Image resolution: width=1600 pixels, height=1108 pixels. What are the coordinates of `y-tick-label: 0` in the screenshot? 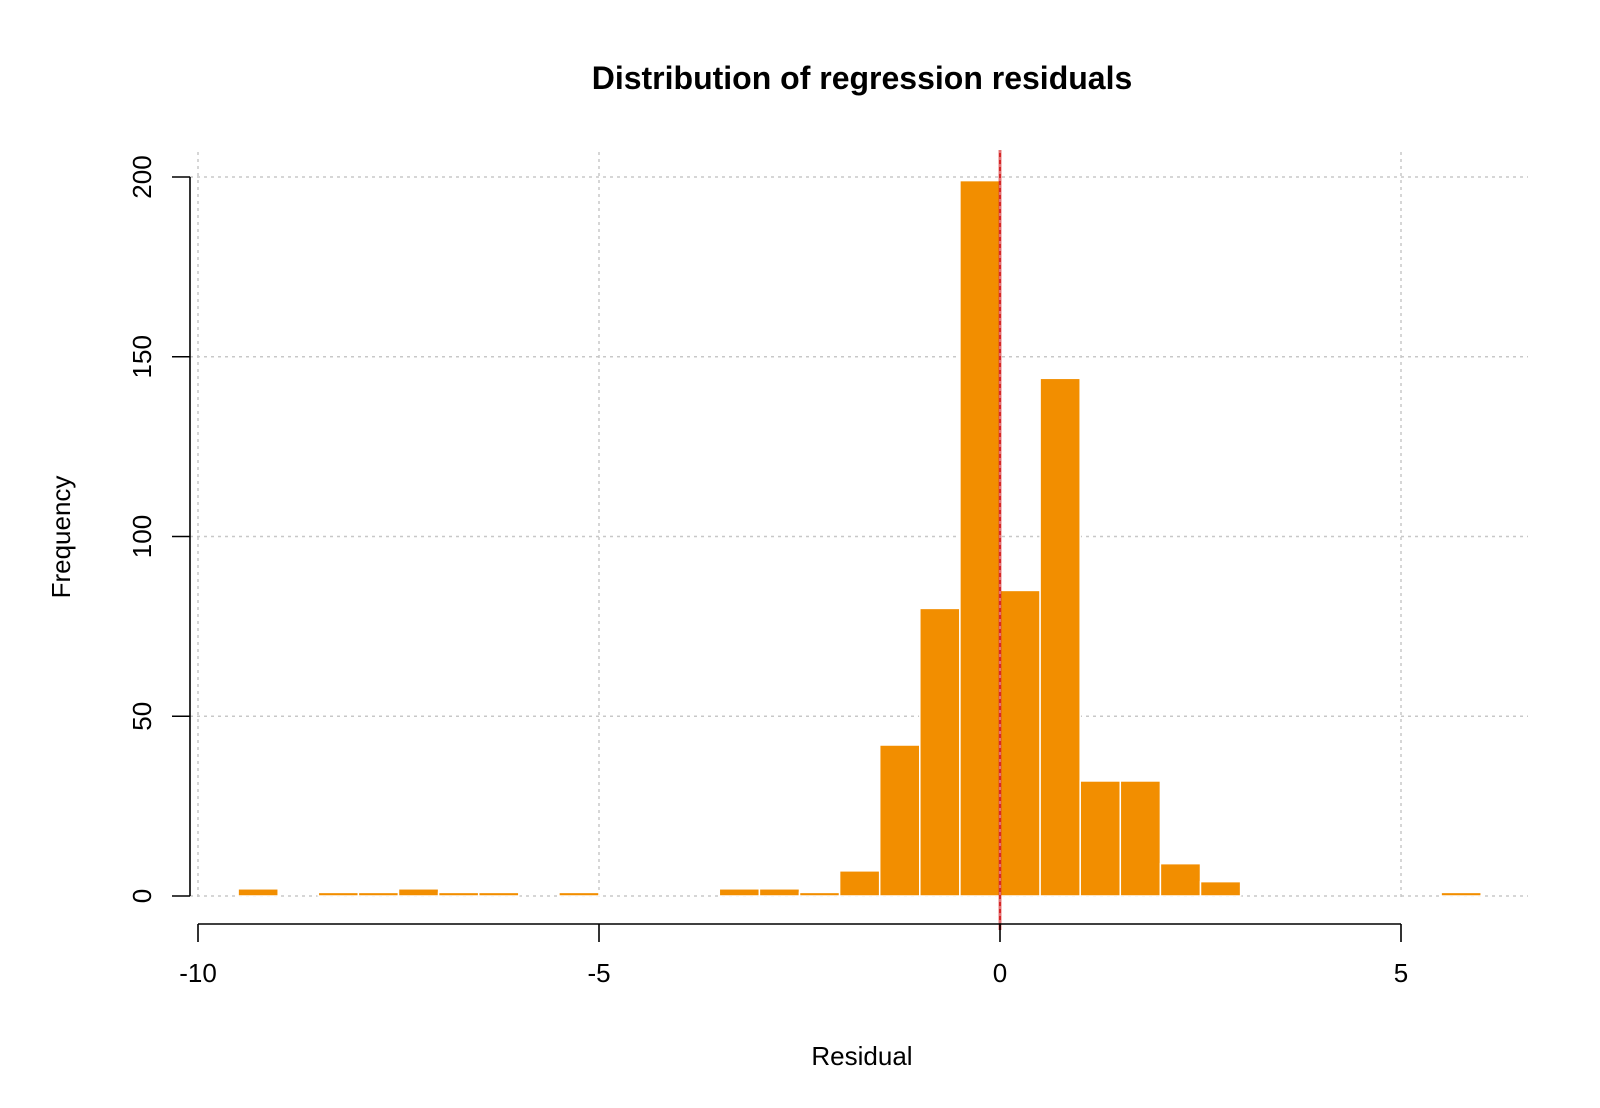 It's located at (142, 896).